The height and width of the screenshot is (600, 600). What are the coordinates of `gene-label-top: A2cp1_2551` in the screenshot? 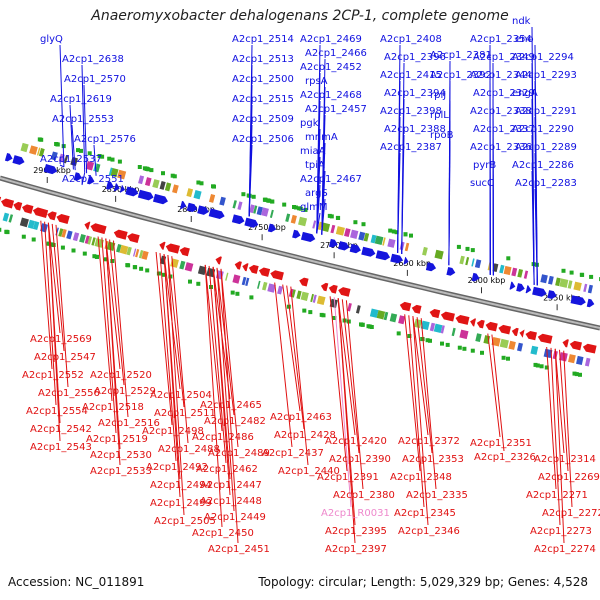 It's located at (93, 179).